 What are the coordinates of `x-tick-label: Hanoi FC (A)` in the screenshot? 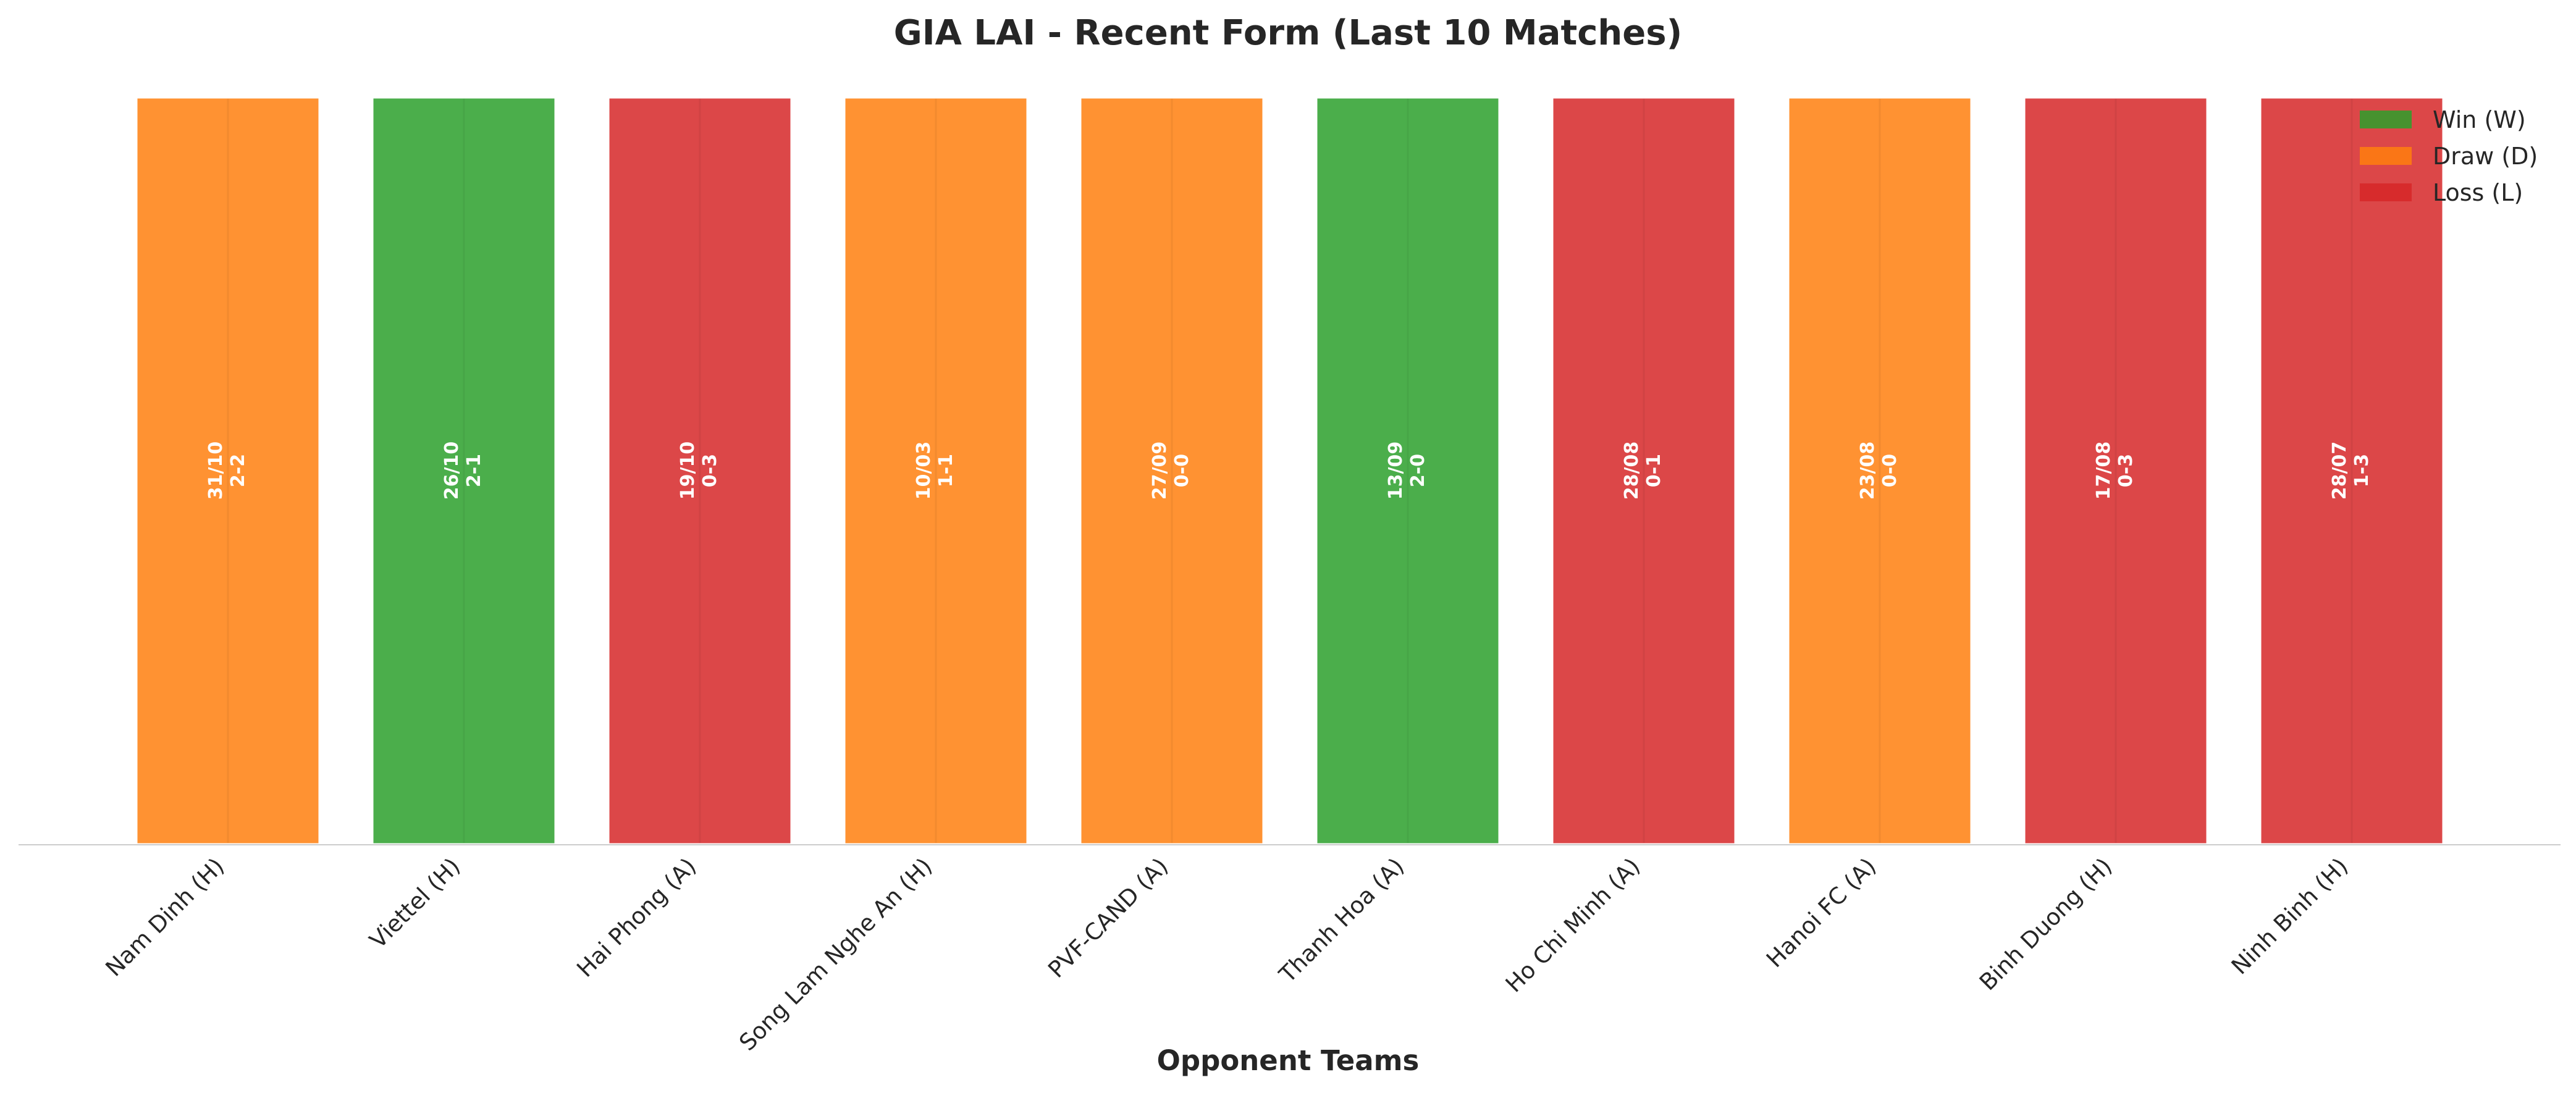 It's located at (1821, 913).